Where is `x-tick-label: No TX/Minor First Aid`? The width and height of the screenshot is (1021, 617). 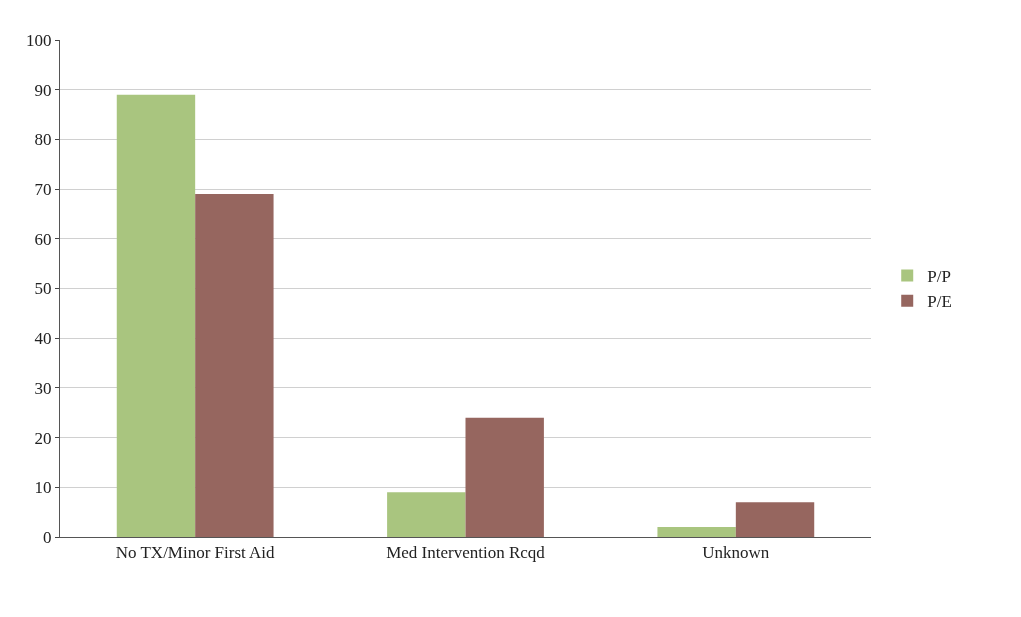 x-tick-label: No TX/Minor First Aid is located at coordinates (195, 553).